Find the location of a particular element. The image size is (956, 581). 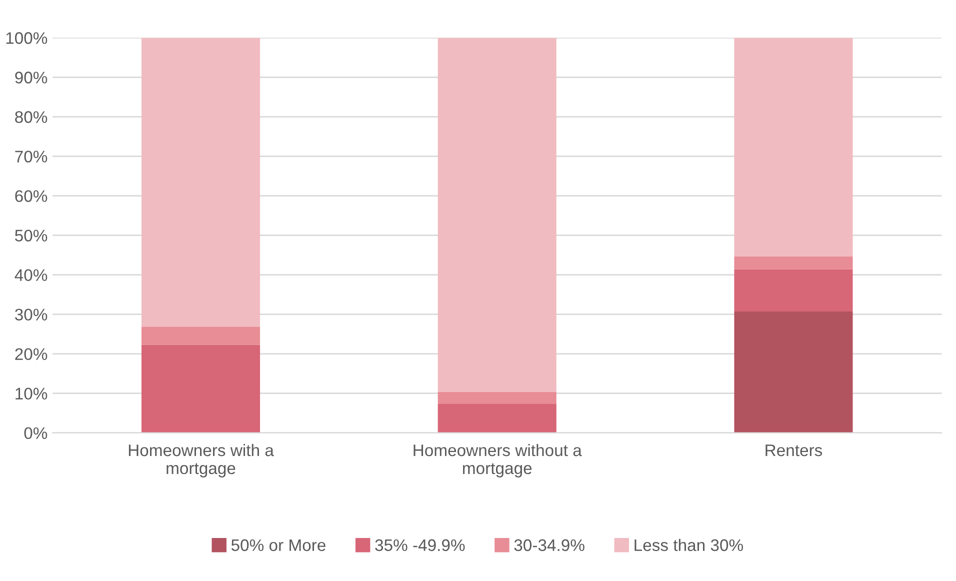

legend-label: 50% or More is located at coordinates (278, 545).